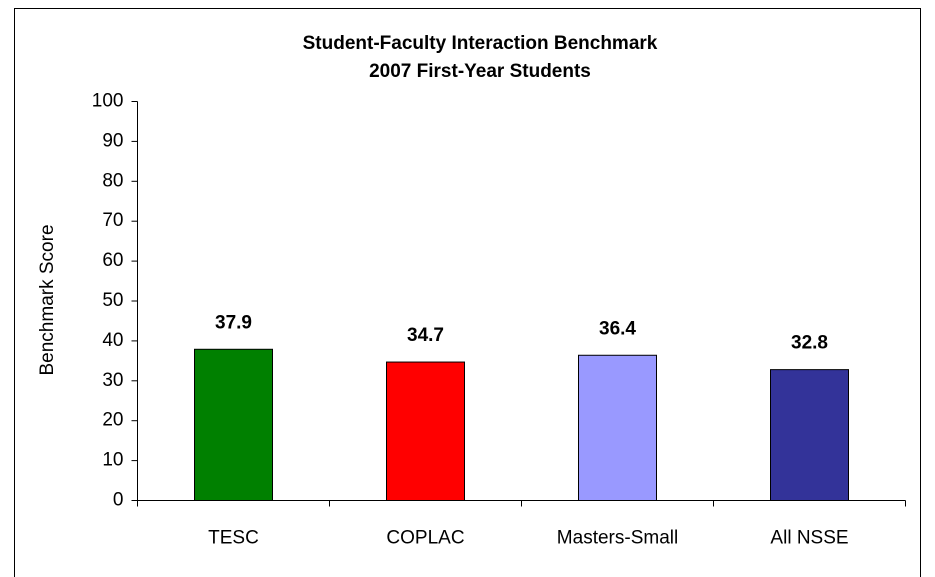 This screenshot has height=577, width=935. Describe the element at coordinates (112, 220) in the screenshot. I see `y-tick-label: 70` at that location.